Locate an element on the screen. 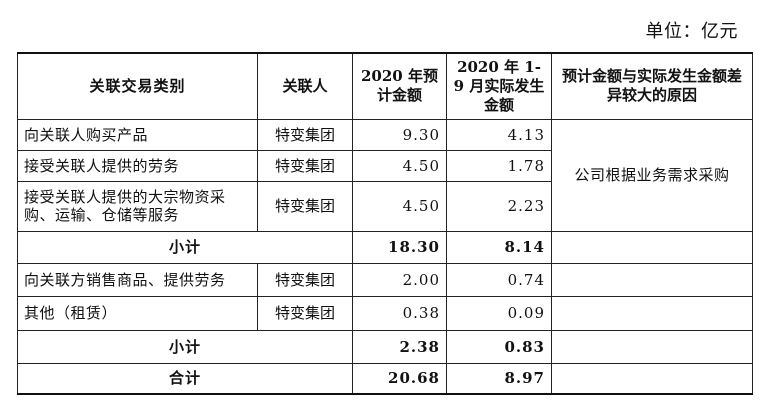 The height and width of the screenshot is (403, 772). header-difference-reason: 预计金额与实际发生金额差异较大的原因 is located at coordinates (652, 86).